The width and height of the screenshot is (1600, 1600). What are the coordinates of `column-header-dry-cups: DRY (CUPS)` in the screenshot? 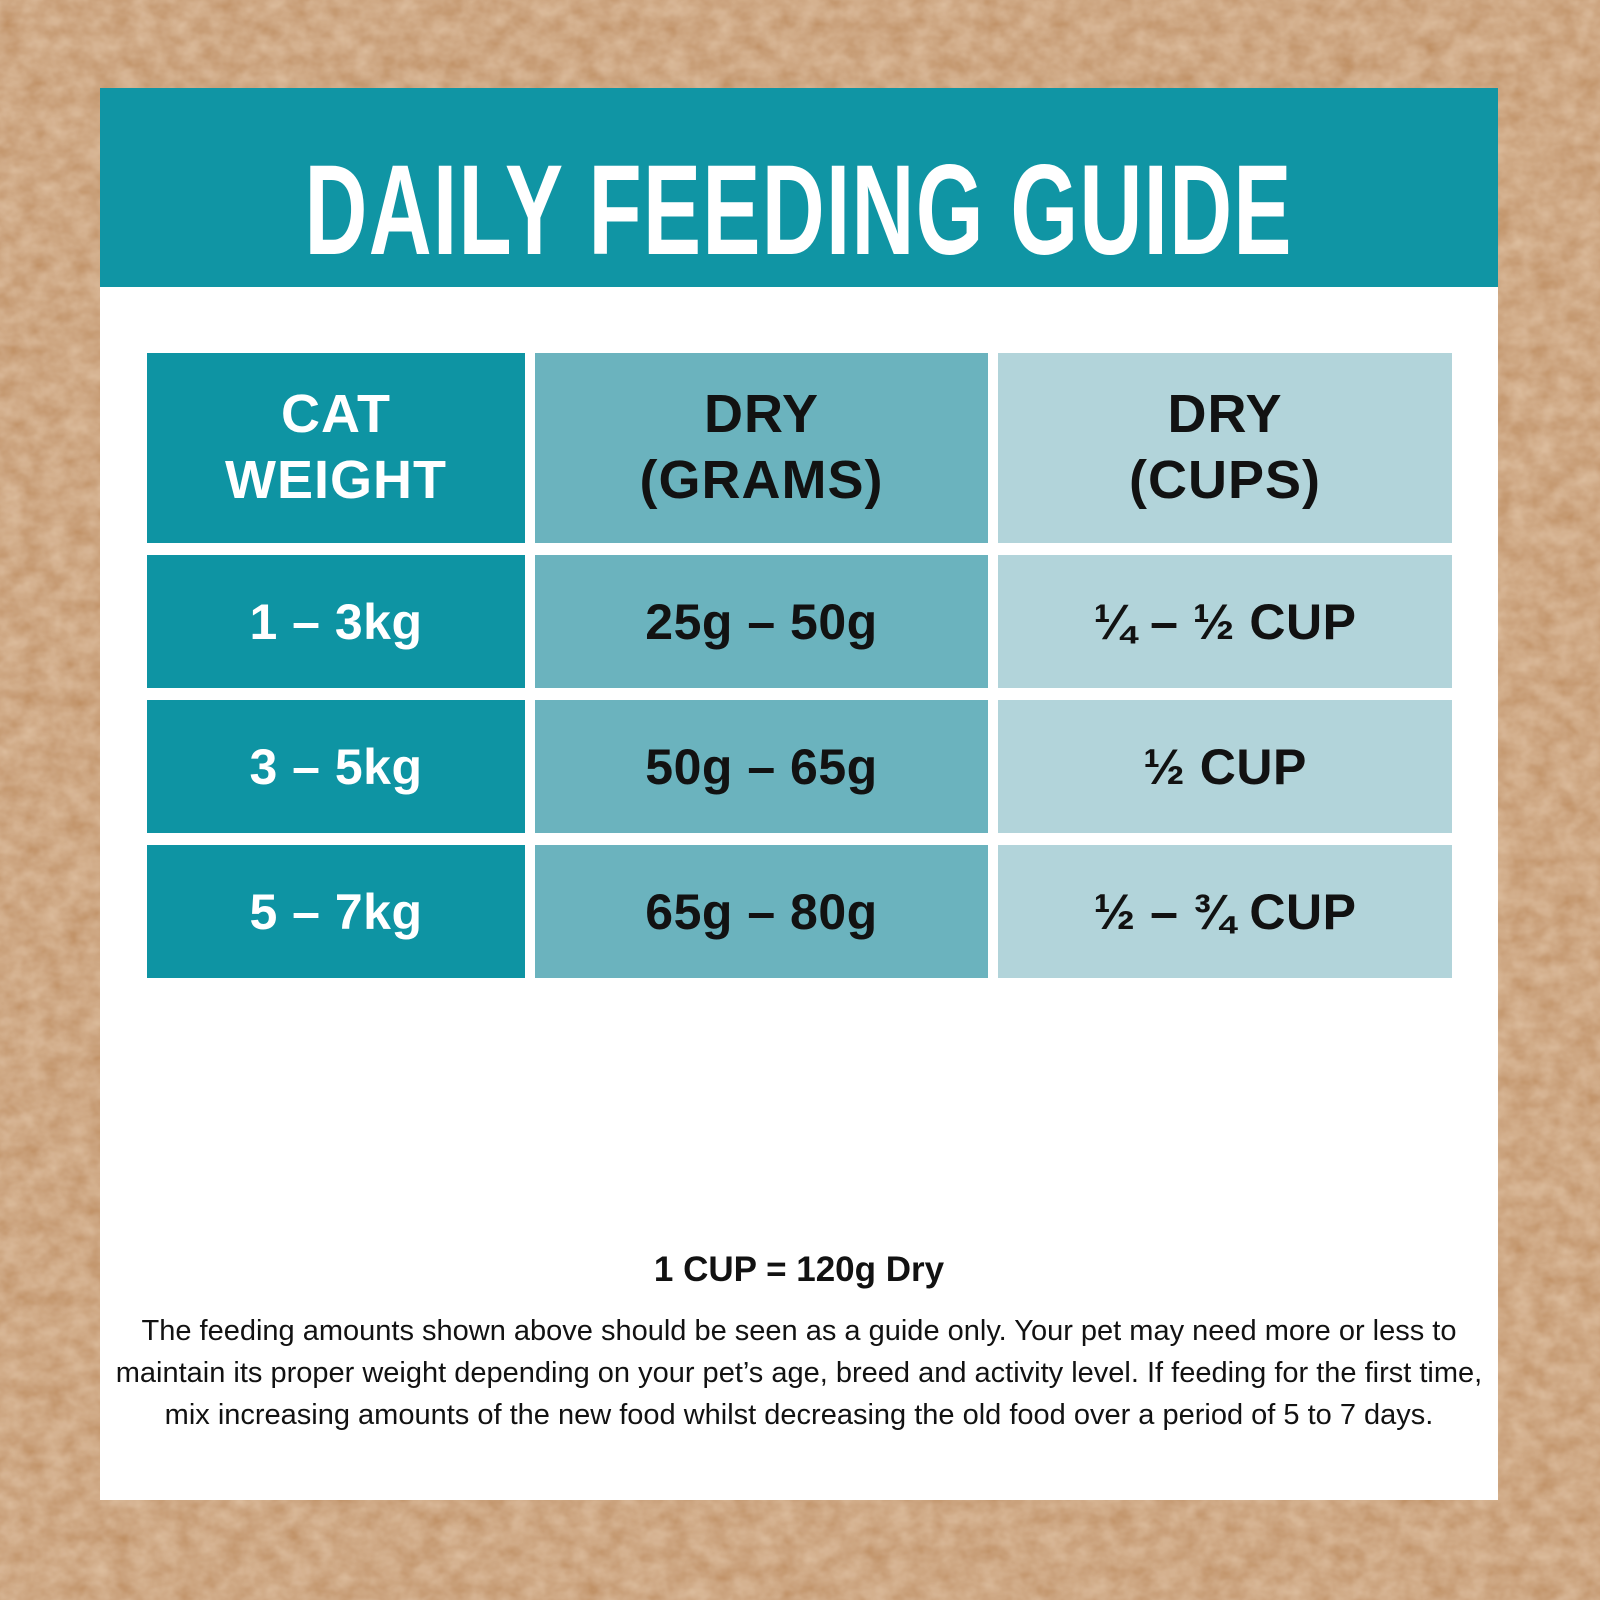 It's located at (1225, 448).